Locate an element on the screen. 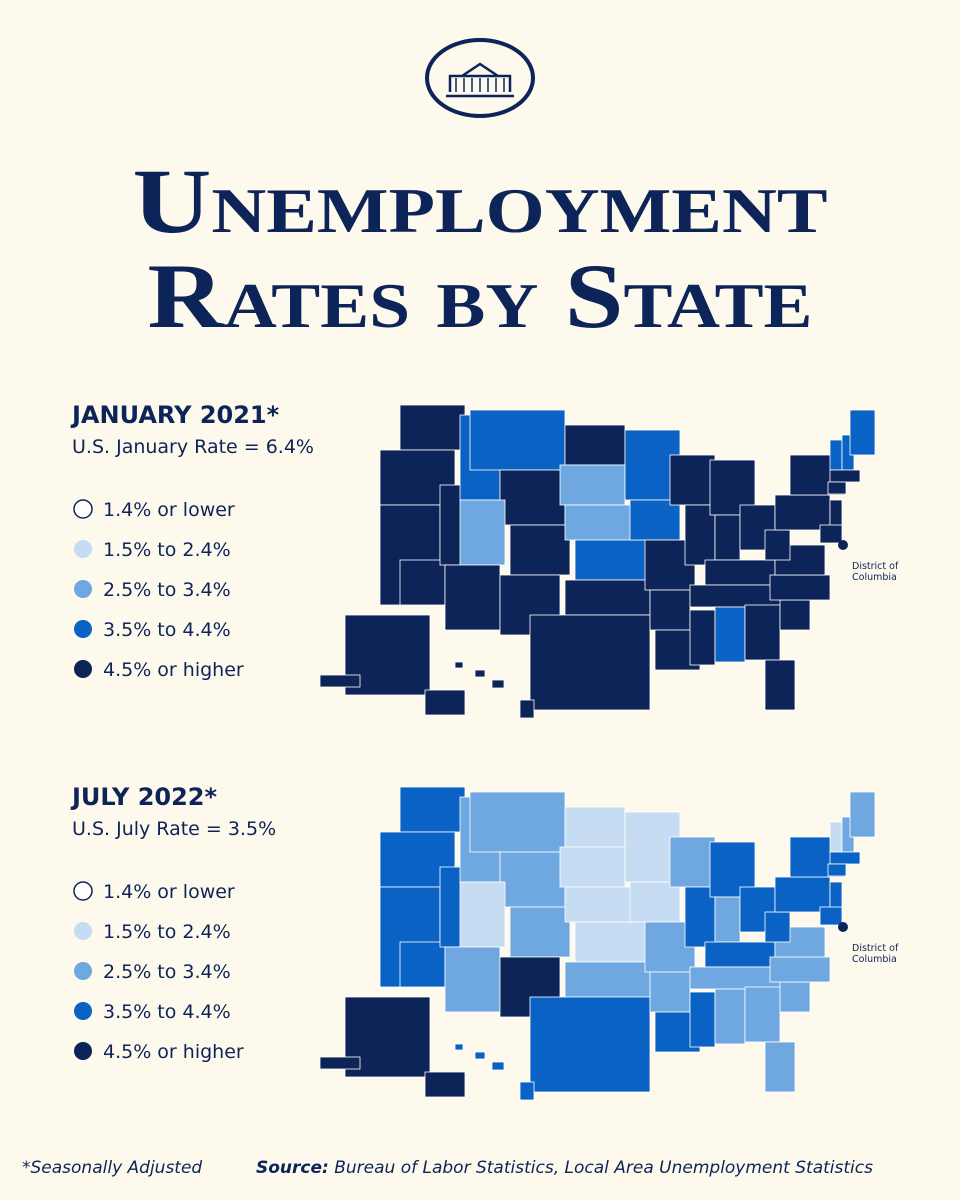 This screenshot has height=1200, width=960. footnote: *Seasonally Adjusted is located at coordinates (112, 1168).